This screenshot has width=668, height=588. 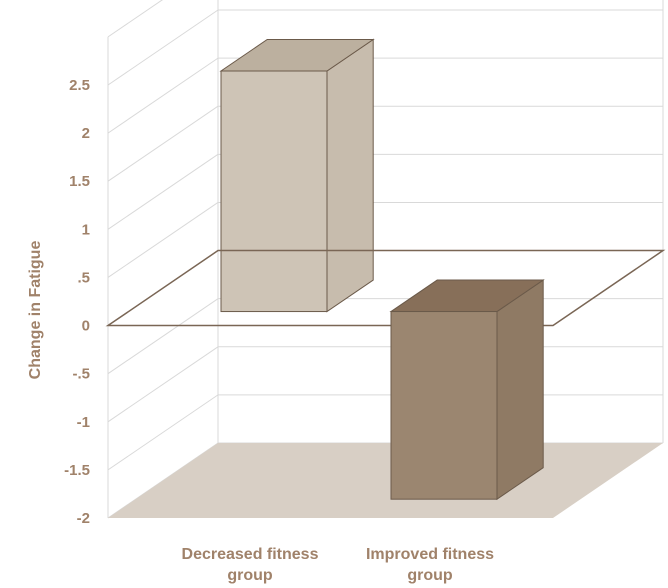 I want to click on category-label-line: Decreased fitness, so click(x=250, y=554).